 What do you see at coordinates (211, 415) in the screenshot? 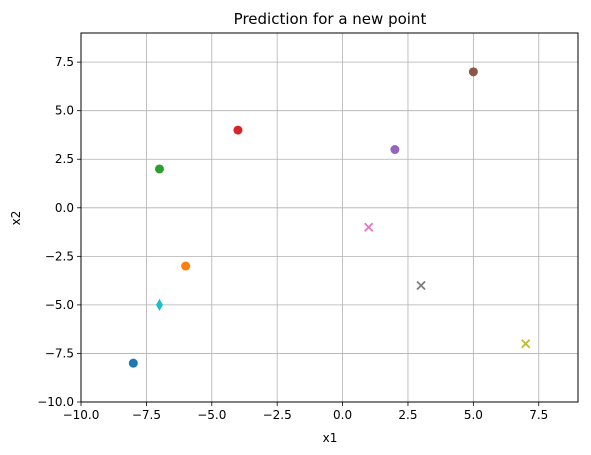
I see `x-tick-label: −5.0` at bounding box center [211, 415].